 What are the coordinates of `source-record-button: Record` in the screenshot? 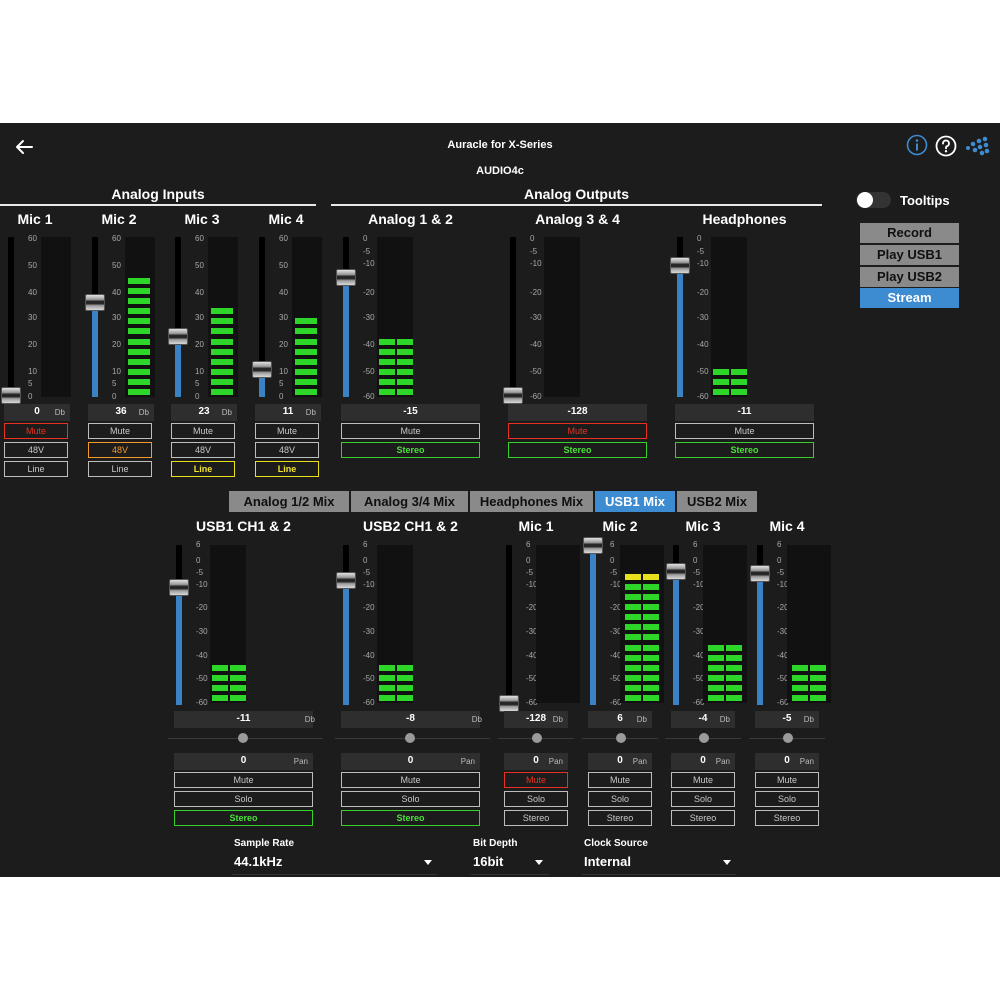 It's located at (909, 233).